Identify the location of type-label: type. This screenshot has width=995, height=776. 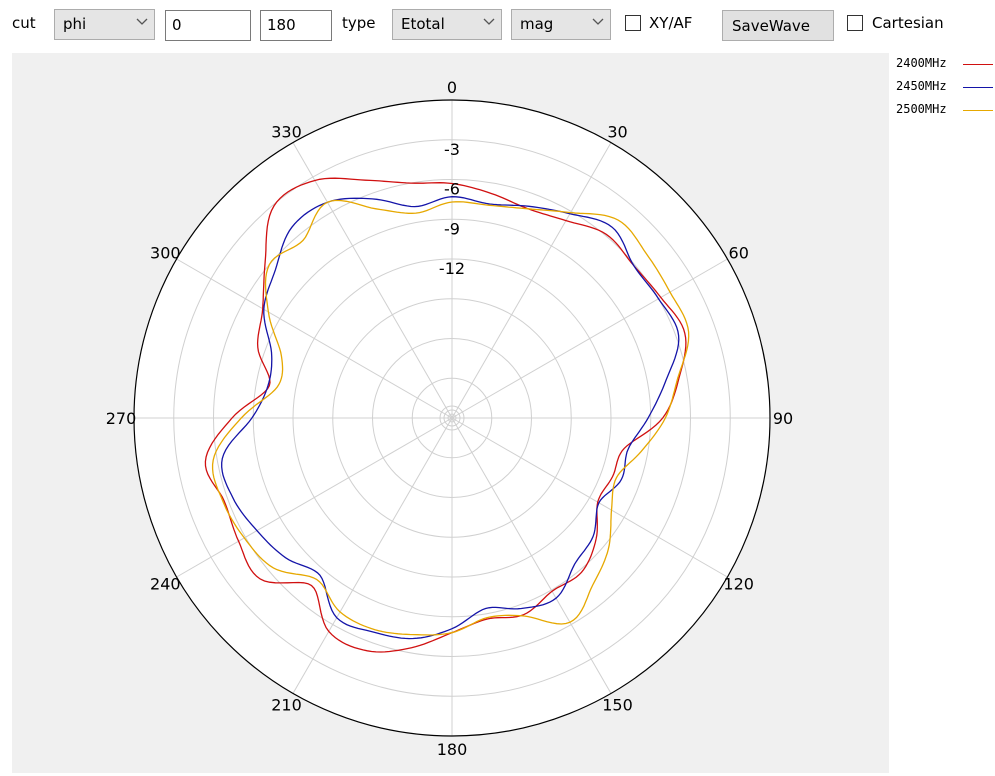
(359, 23).